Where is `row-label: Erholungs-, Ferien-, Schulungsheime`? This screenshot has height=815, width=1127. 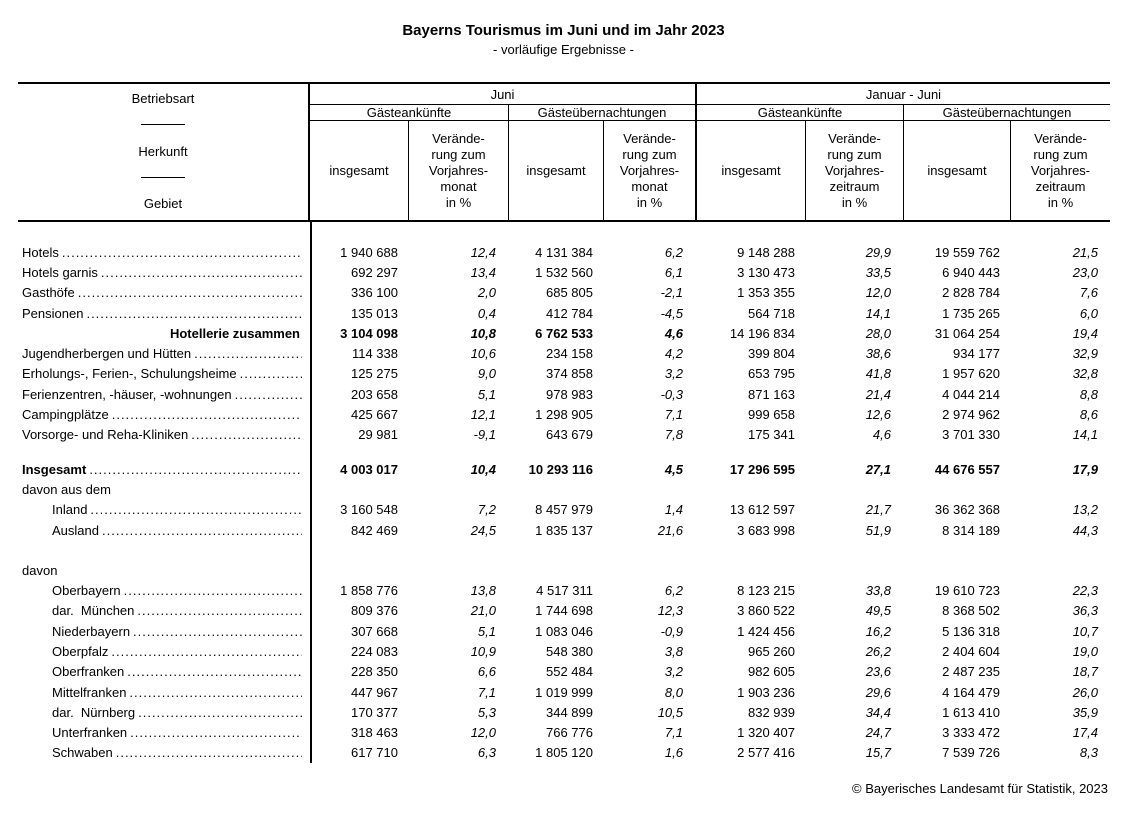
row-label: Erholungs-, Ferien-, Schulungsheime is located at coordinates (164, 373).